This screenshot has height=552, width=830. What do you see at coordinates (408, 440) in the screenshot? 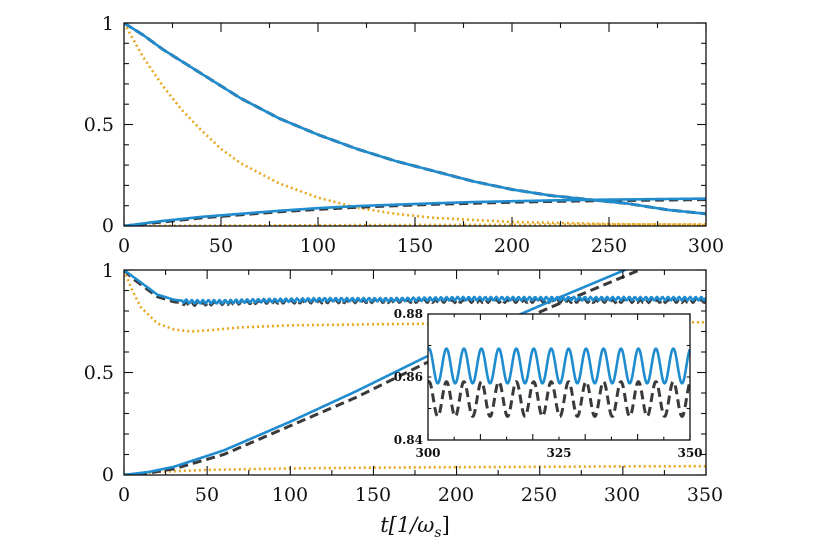
I see `inset-y-tick-label: 0.84` at bounding box center [408, 440].